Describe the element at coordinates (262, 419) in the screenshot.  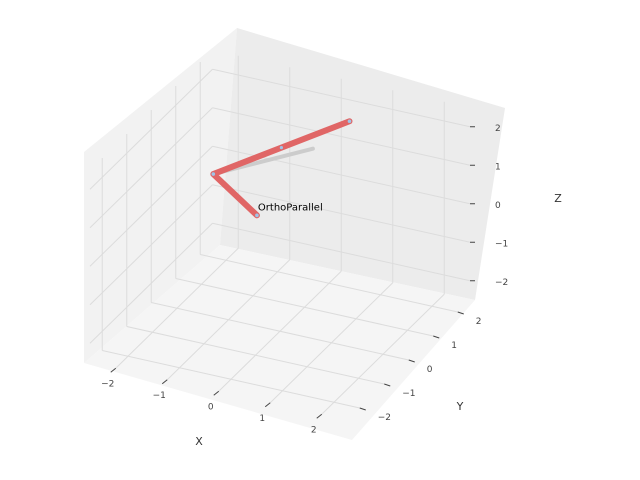
I see `x-tick-label: 1` at that location.